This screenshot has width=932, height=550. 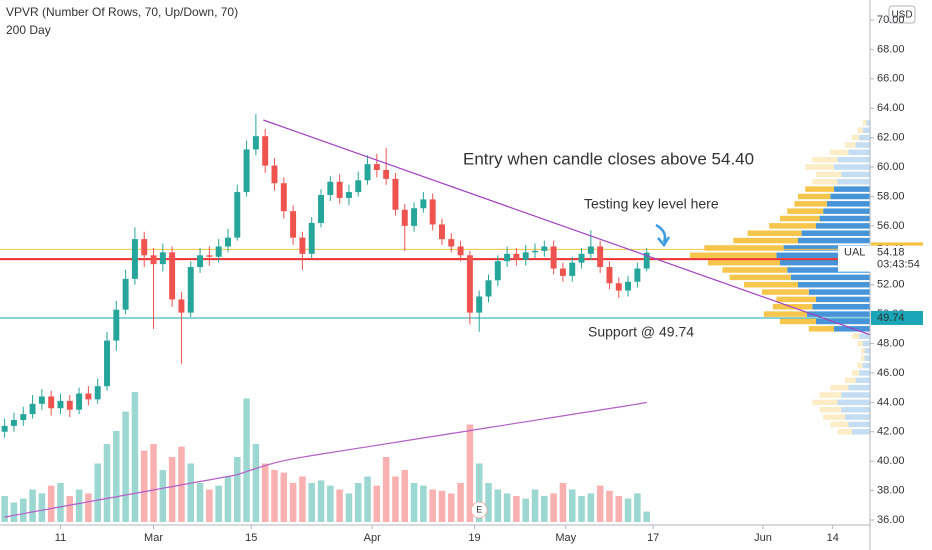 I want to click on y-tick-label: 70.00, so click(x=891, y=20).